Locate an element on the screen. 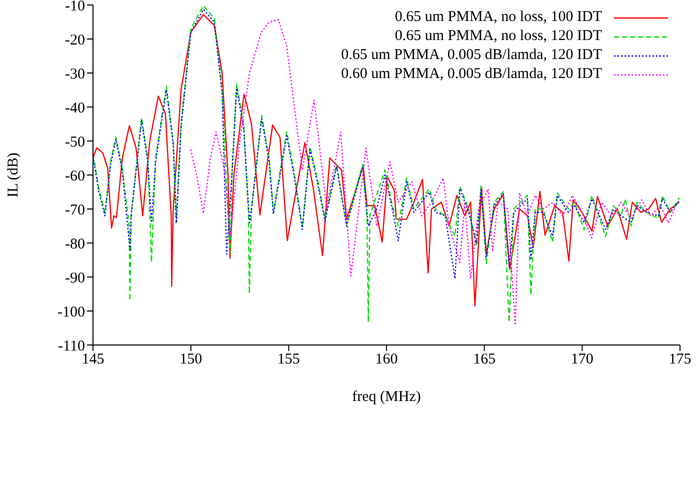 The image size is (696, 485). x-tick-label: 150 is located at coordinates (191, 360).